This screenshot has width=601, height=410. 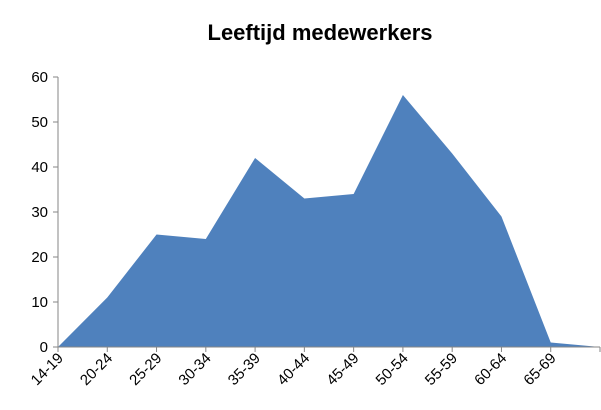 What do you see at coordinates (194, 369) in the screenshot?
I see `x-tick-label: 30-34` at bounding box center [194, 369].